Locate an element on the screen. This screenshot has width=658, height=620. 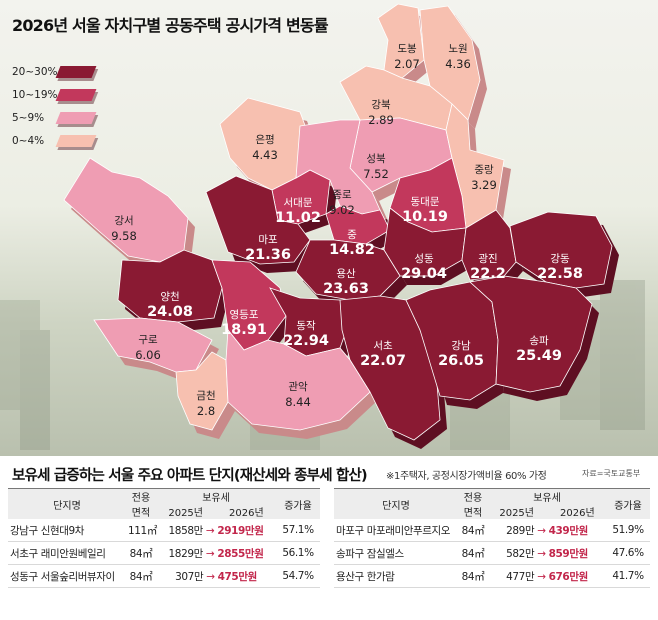
district-name-label: 용산 is located at coordinates (346, 274).